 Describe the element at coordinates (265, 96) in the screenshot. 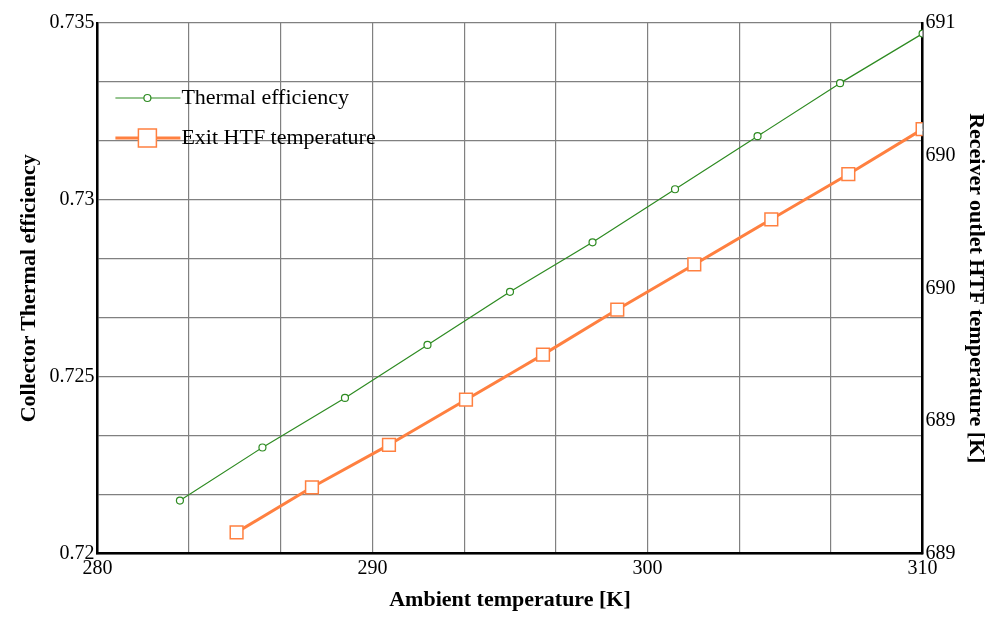

I see `legend-label: Thermal efficiency` at that location.